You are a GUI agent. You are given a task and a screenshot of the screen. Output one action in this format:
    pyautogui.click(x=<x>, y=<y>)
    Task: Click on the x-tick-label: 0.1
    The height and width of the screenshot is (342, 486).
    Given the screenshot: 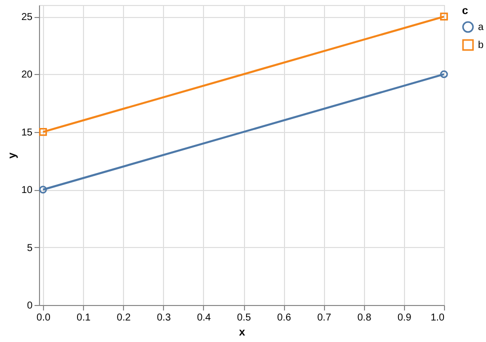 What is the action you would take?
    pyautogui.click(x=83, y=318)
    